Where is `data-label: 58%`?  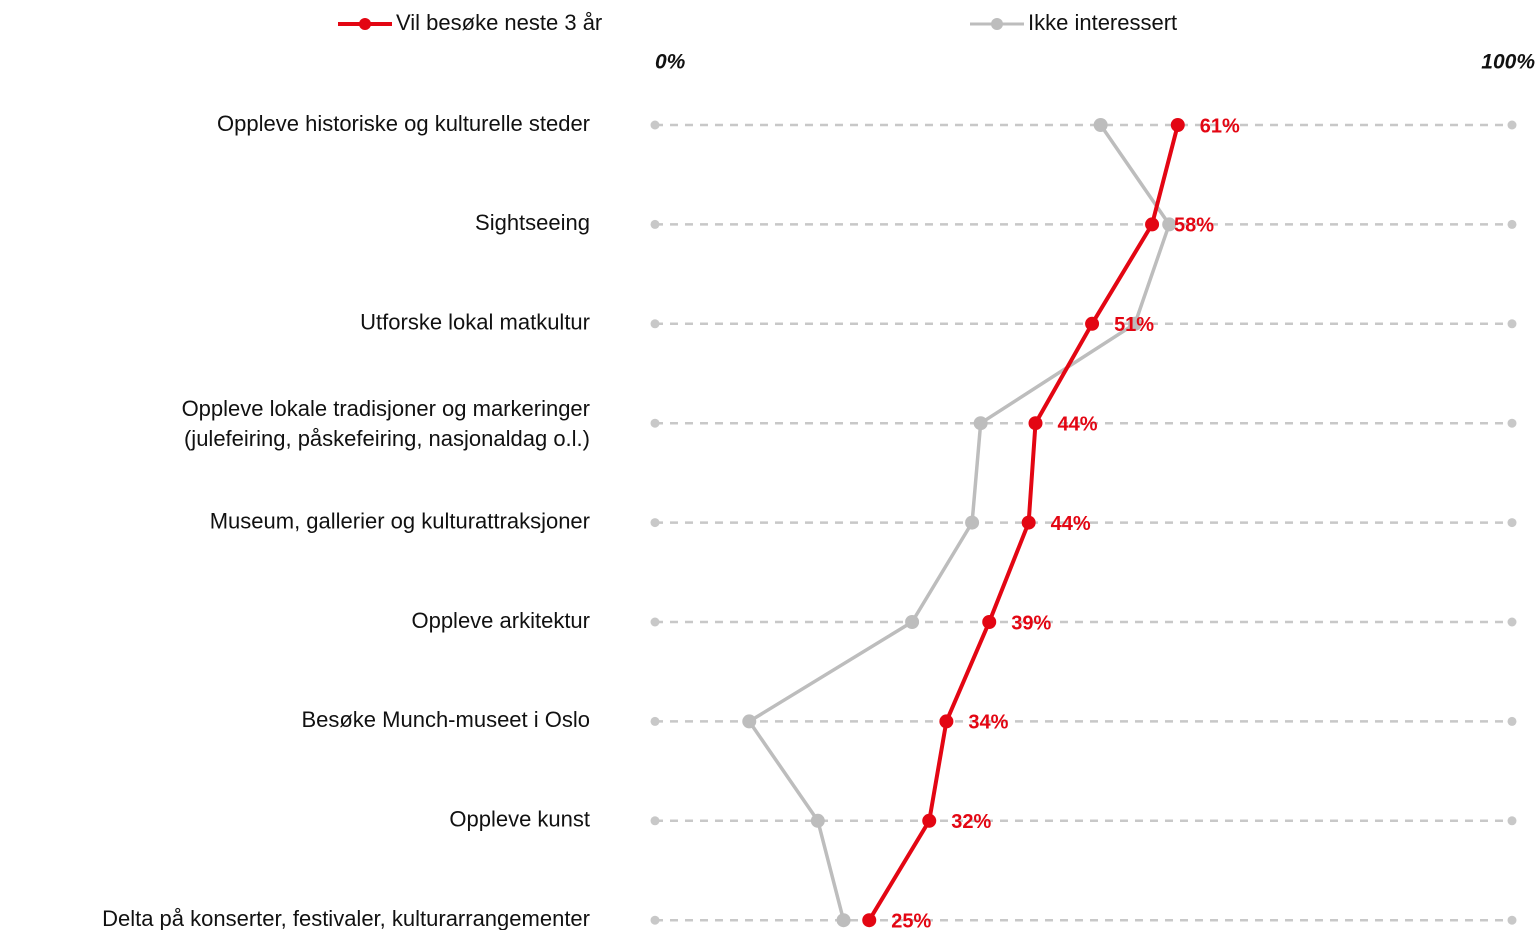
data-label: 58% is located at coordinates (1194, 226).